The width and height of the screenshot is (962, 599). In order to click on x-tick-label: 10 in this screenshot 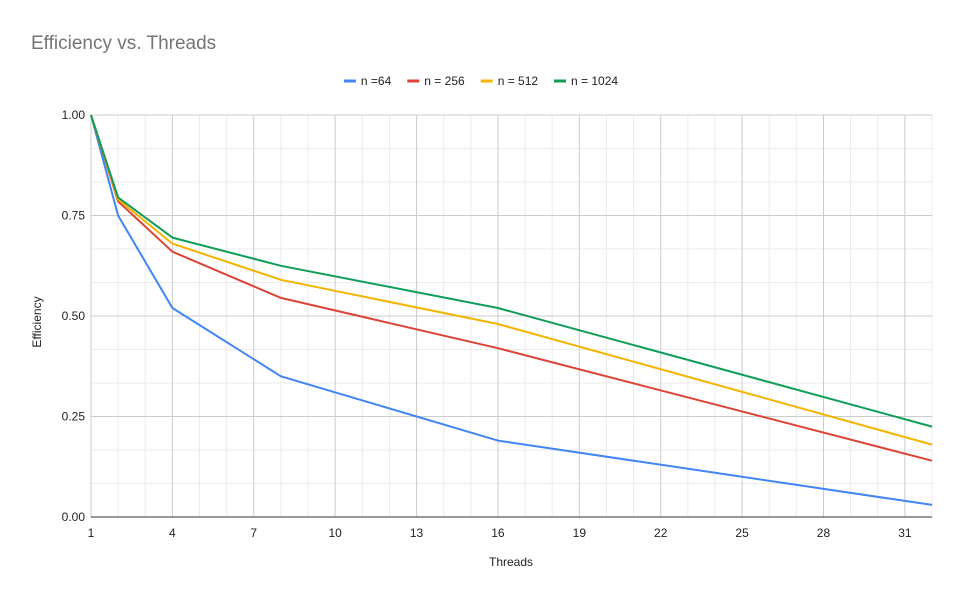, I will do `click(335, 533)`.